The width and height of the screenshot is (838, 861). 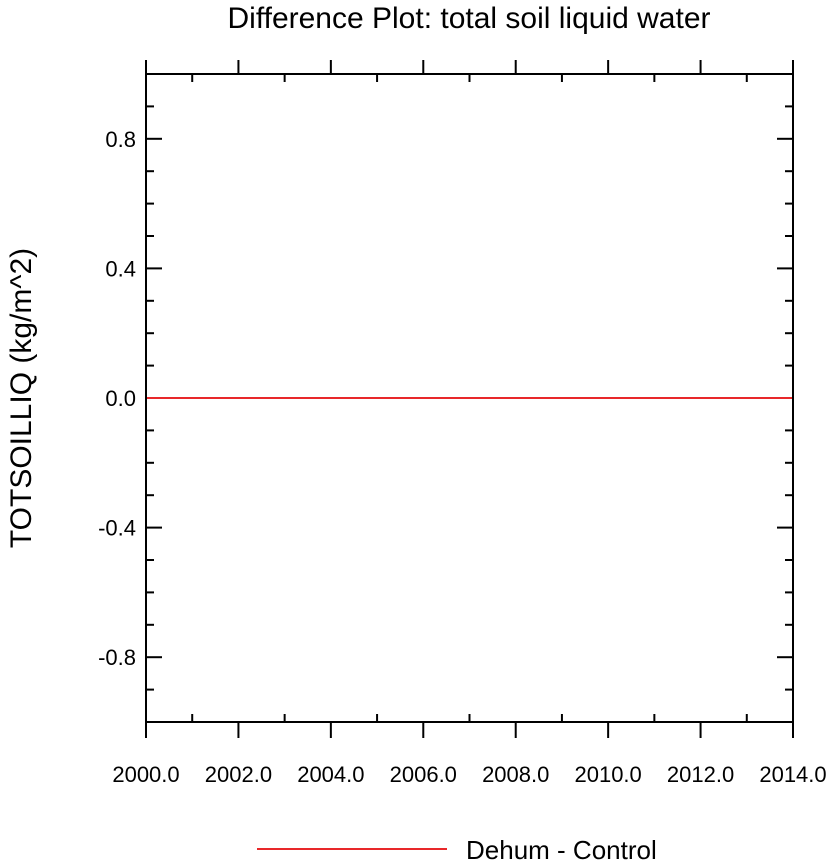 I want to click on y-tick-label: -0.8, so click(x=117, y=657).